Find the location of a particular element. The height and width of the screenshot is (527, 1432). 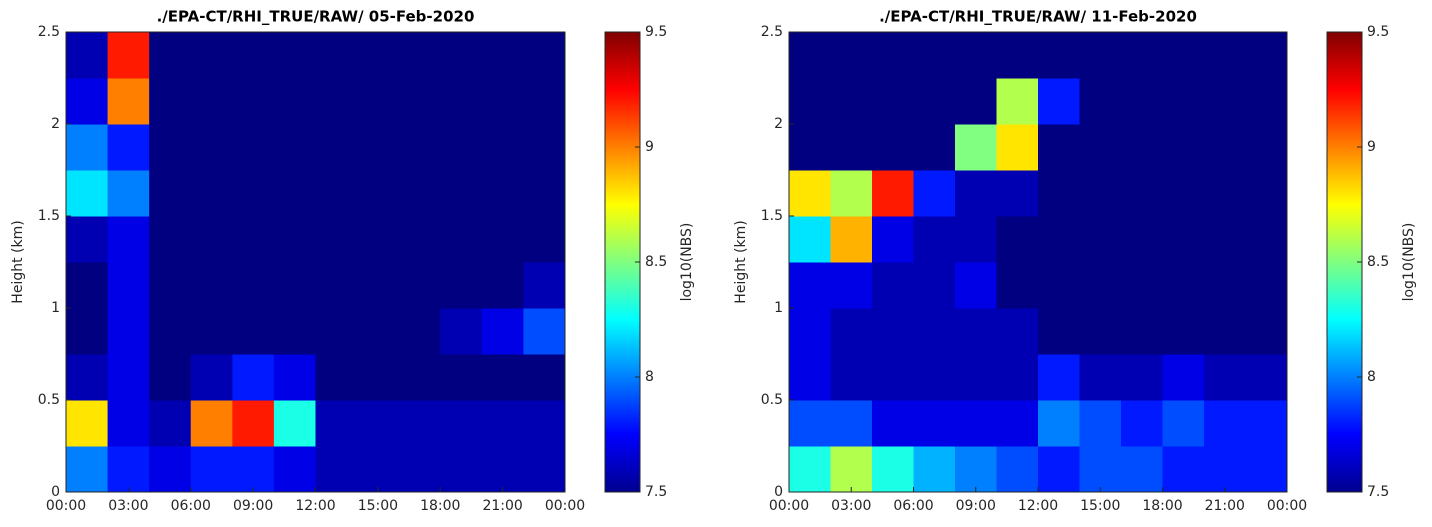

x-tick-label: 15:00 is located at coordinates (378, 506).